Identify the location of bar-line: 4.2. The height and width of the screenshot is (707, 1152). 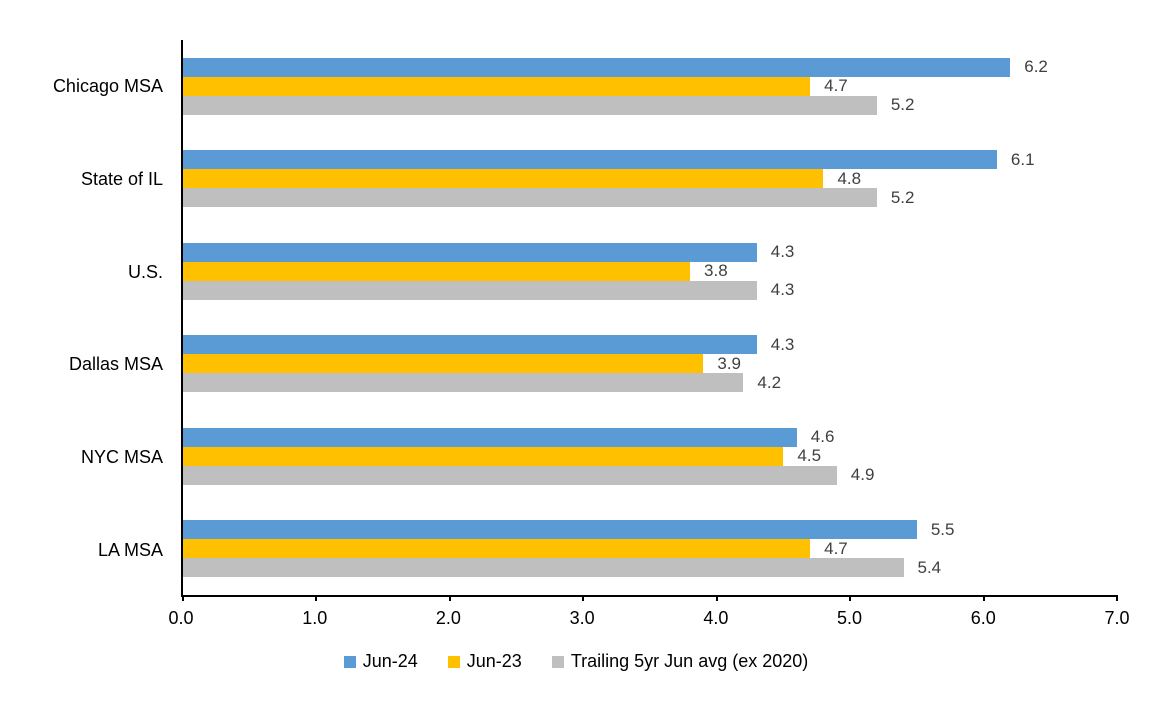
(650, 382).